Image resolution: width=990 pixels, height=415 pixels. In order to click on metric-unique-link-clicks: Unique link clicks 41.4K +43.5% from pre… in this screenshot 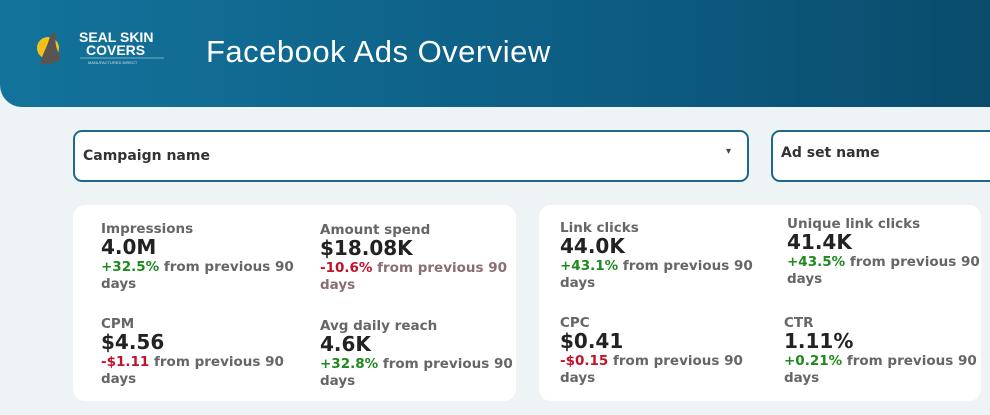, I will do `click(888, 252)`.